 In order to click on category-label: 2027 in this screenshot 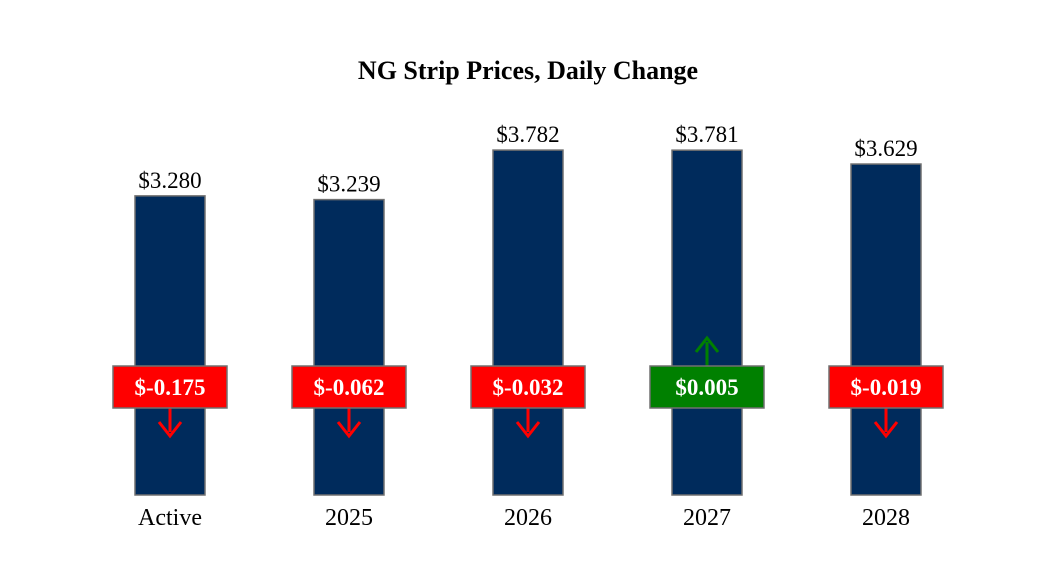, I will do `click(707, 518)`.